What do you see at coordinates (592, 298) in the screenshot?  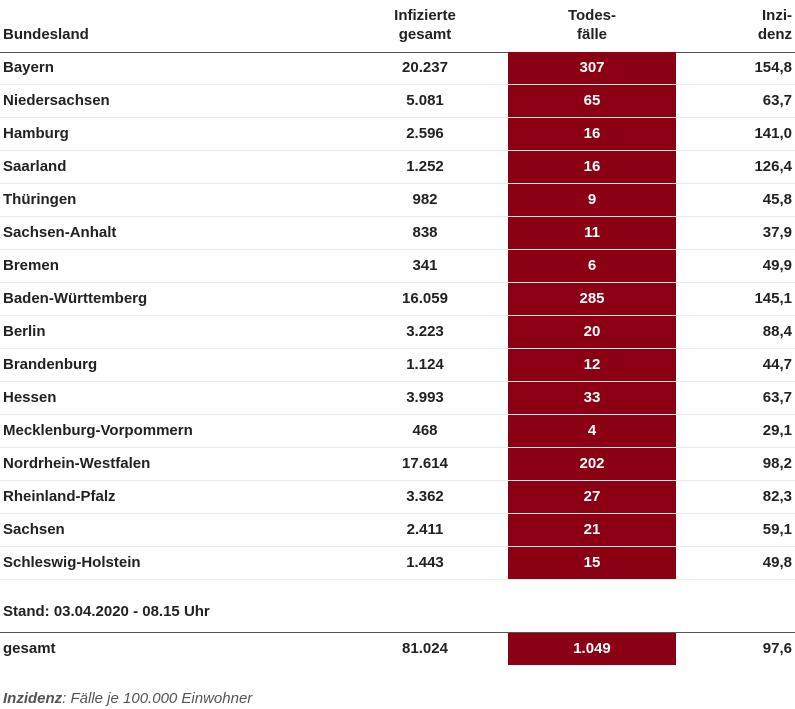 I see `death-count: 285` at bounding box center [592, 298].